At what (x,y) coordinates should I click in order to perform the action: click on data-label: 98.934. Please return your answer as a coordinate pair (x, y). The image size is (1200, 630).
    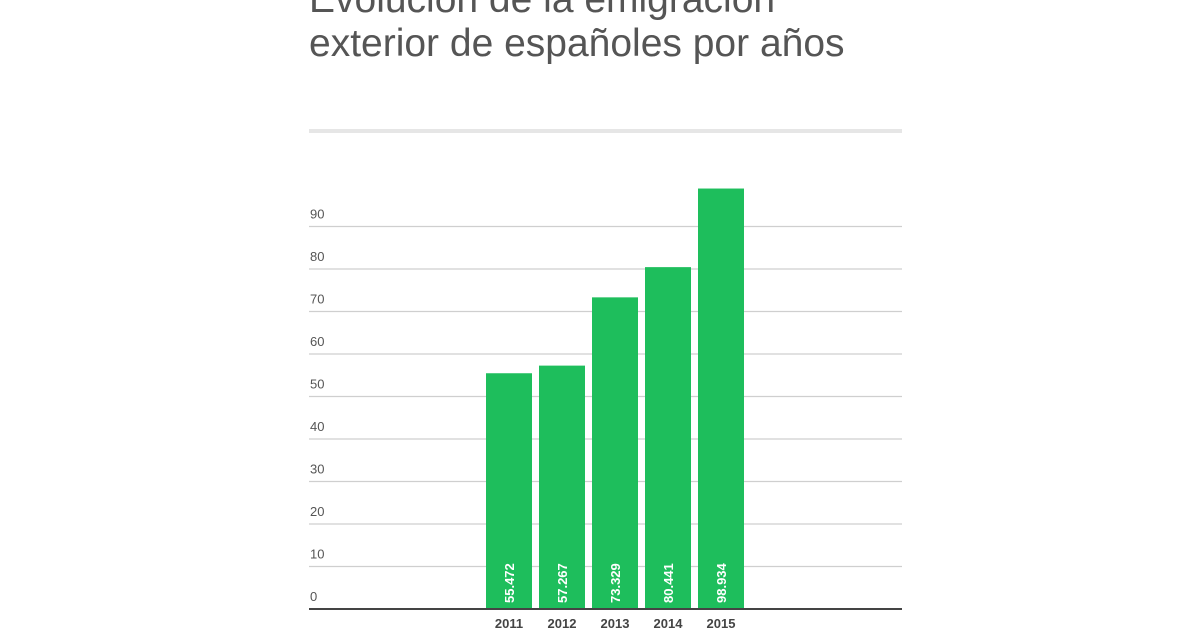
    Looking at the image, I should click on (721, 582).